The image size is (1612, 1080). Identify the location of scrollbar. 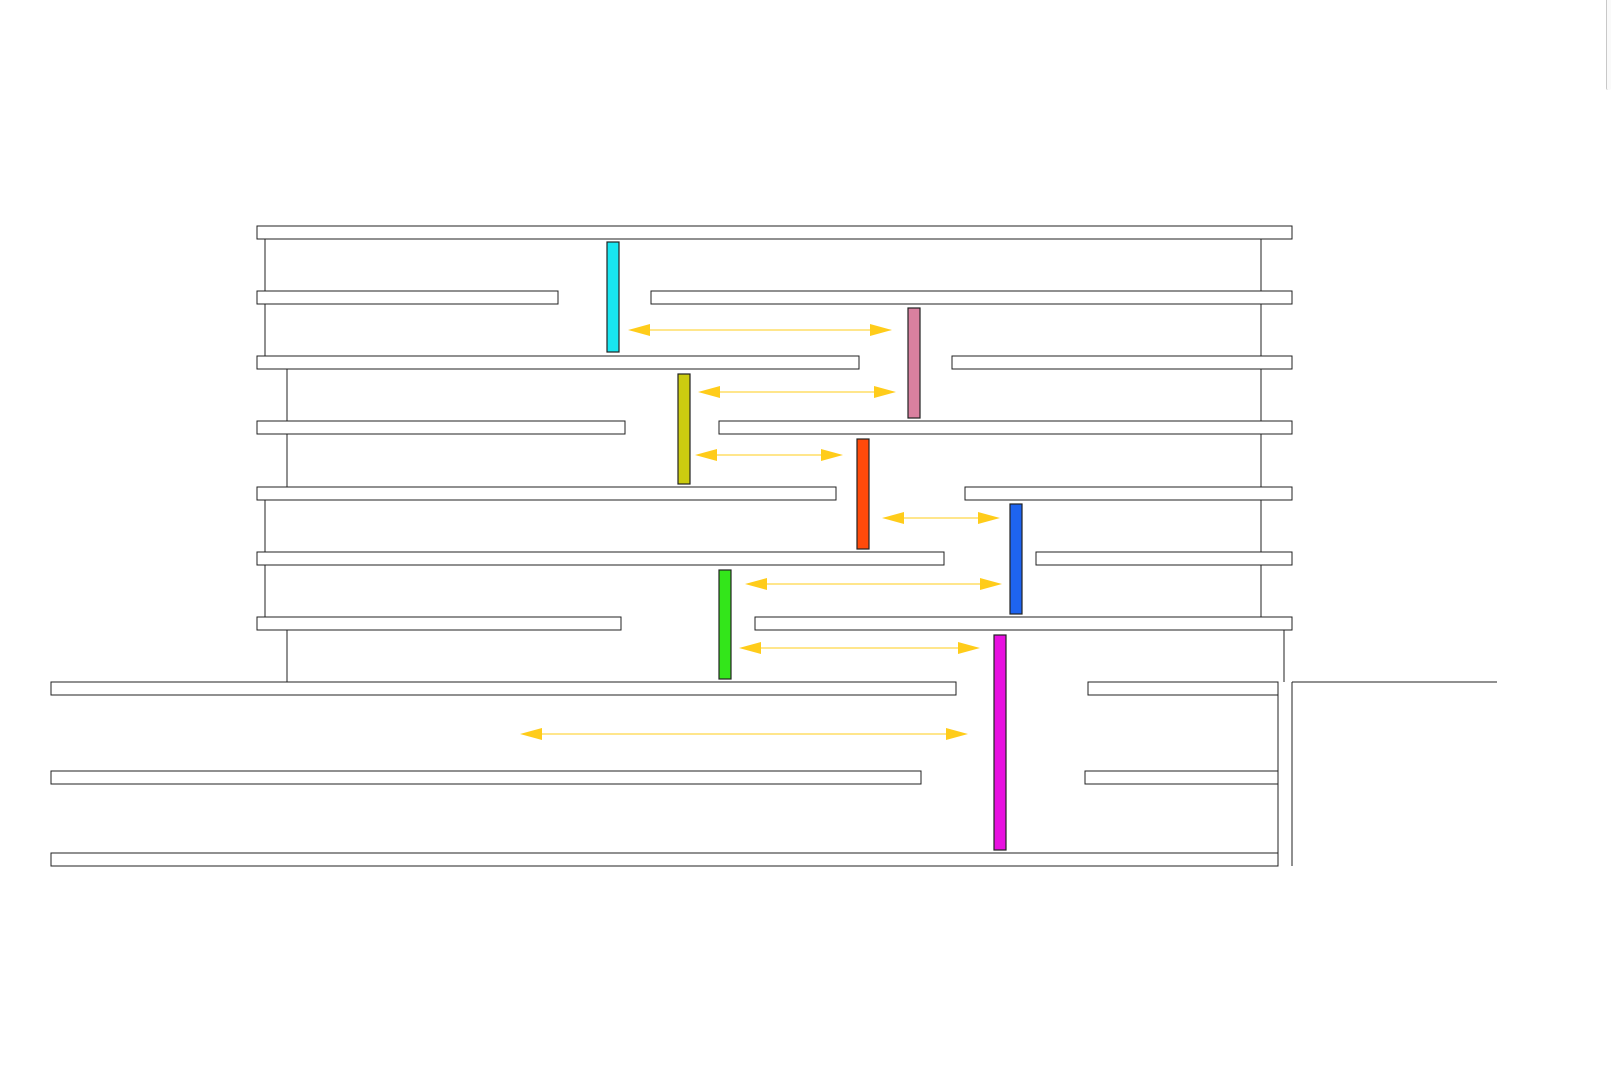
(1609, 47).